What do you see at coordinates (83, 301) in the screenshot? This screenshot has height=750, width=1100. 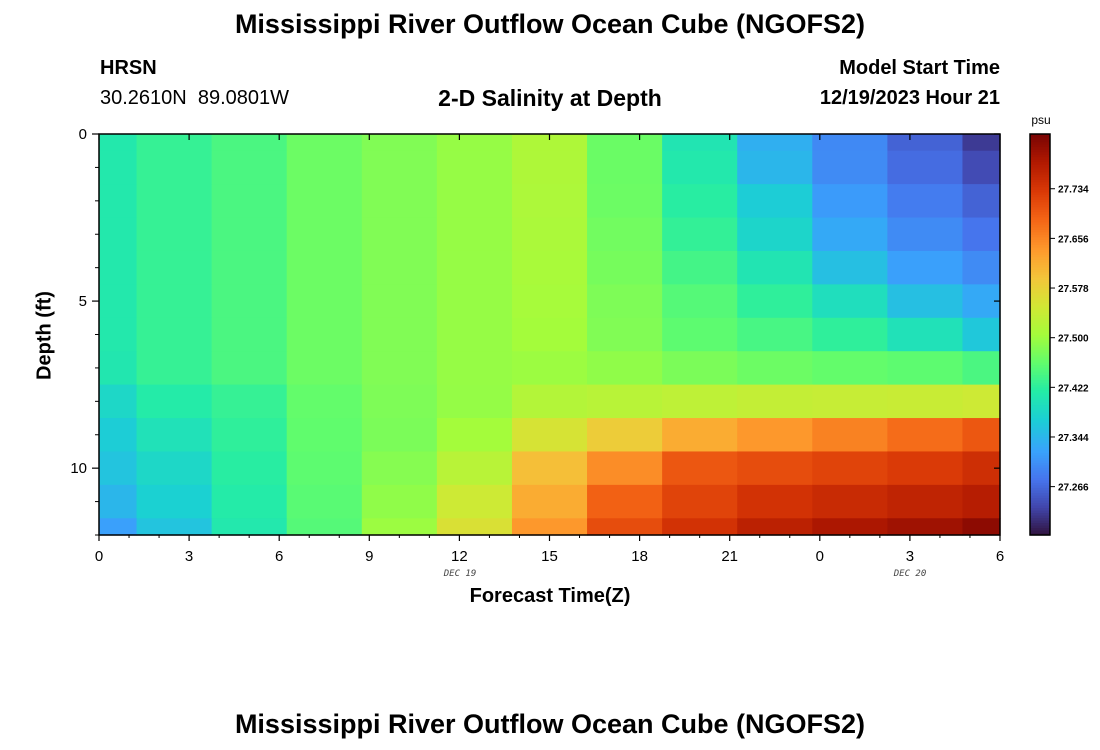 I see `y-tick-label: 5` at bounding box center [83, 301].